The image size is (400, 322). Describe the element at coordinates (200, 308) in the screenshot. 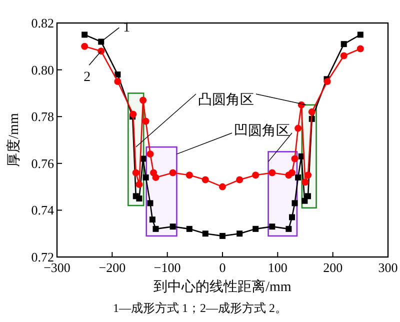

I see `annotation: 1—成形方式 1；2—成形方式 2。` at that location.